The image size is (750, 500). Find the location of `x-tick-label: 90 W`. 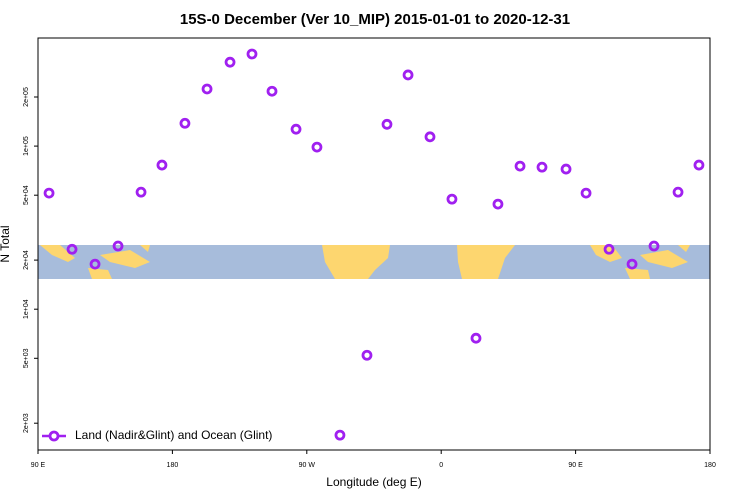

x-tick-label: 90 W is located at coordinates (307, 465).